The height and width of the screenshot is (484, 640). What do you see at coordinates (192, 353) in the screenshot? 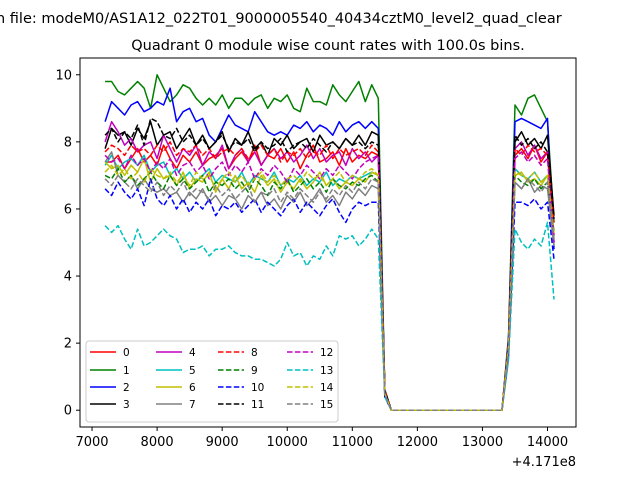
I see `legend-label-4: 4` at bounding box center [192, 353].